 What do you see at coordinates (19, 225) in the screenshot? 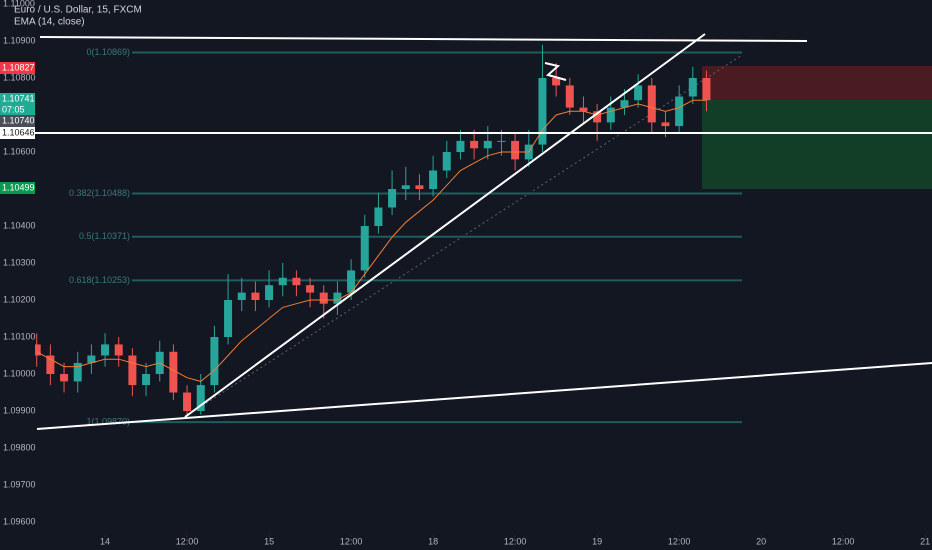
I see `y-tick-label: 1.10400` at bounding box center [19, 225].